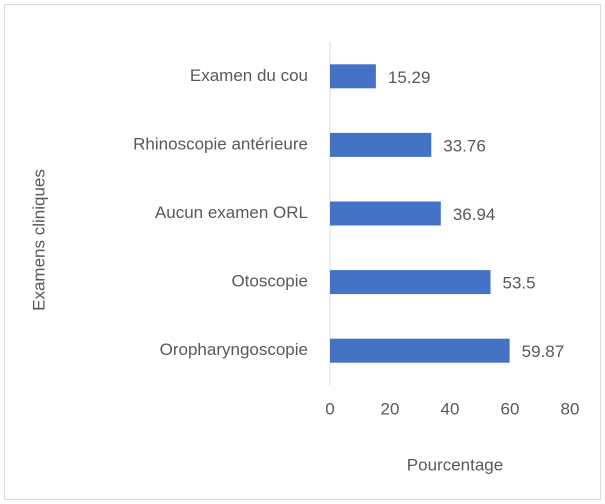  Describe the element at coordinates (249, 75) in the screenshot. I see `y-tick-label: Examen du cou` at that location.